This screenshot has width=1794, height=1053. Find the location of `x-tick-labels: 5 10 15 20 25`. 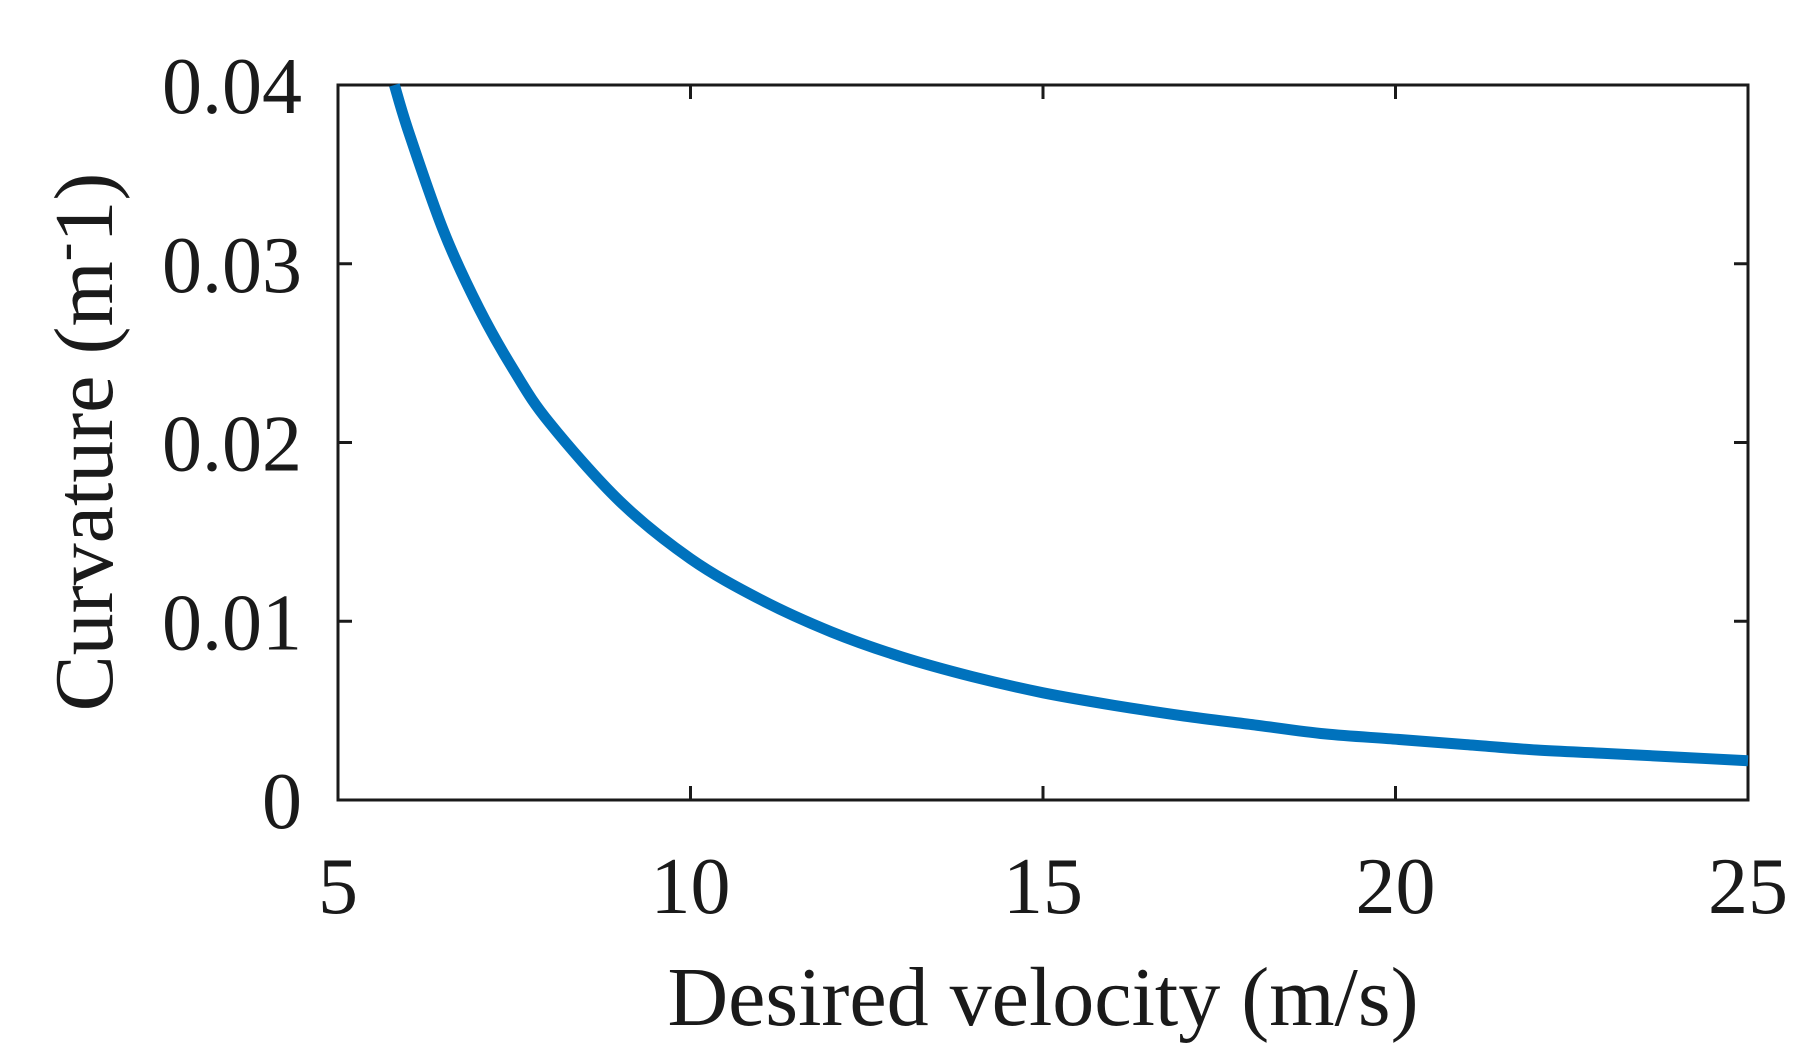

x-tick-labels: 5 10 15 20 25 is located at coordinates (1053, 887).